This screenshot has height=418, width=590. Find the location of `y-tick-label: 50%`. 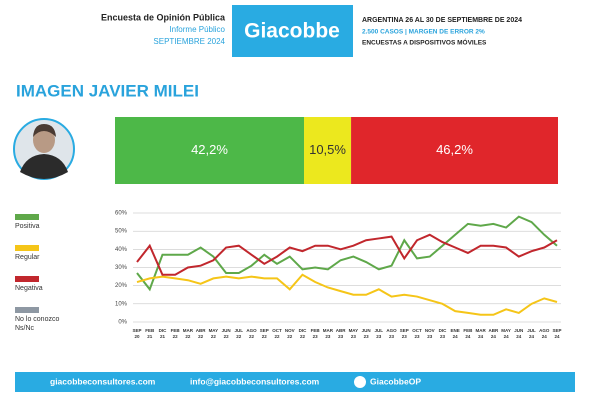

y-tick-label: 50% is located at coordinates (121, 232).